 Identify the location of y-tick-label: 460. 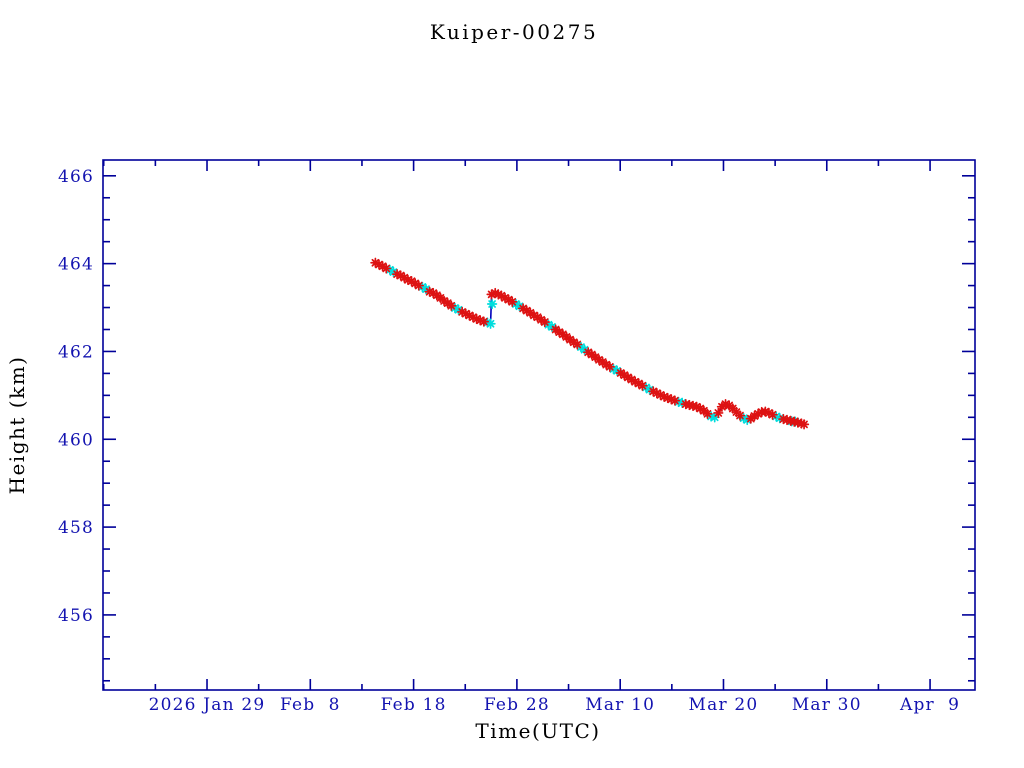
(76, 440).